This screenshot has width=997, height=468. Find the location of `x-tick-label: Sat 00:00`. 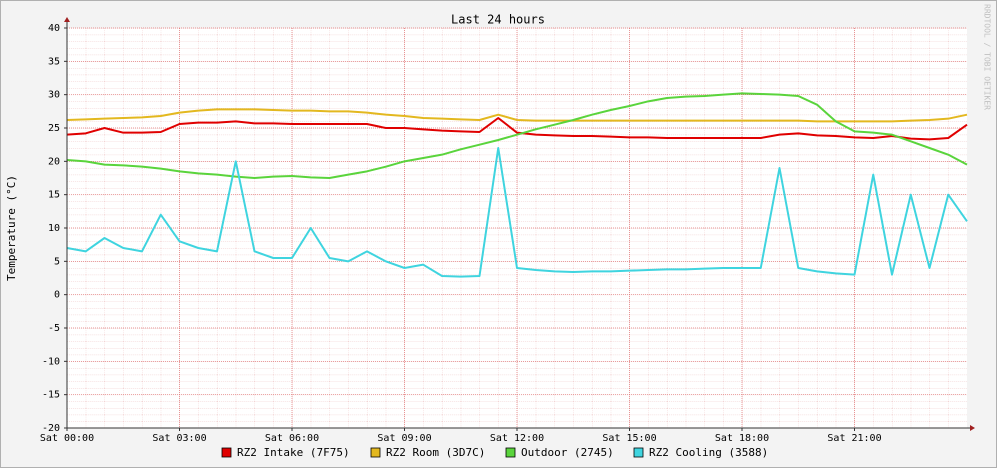

x-tick-label: Sat 00:00 is located at coordinates (67, 438).